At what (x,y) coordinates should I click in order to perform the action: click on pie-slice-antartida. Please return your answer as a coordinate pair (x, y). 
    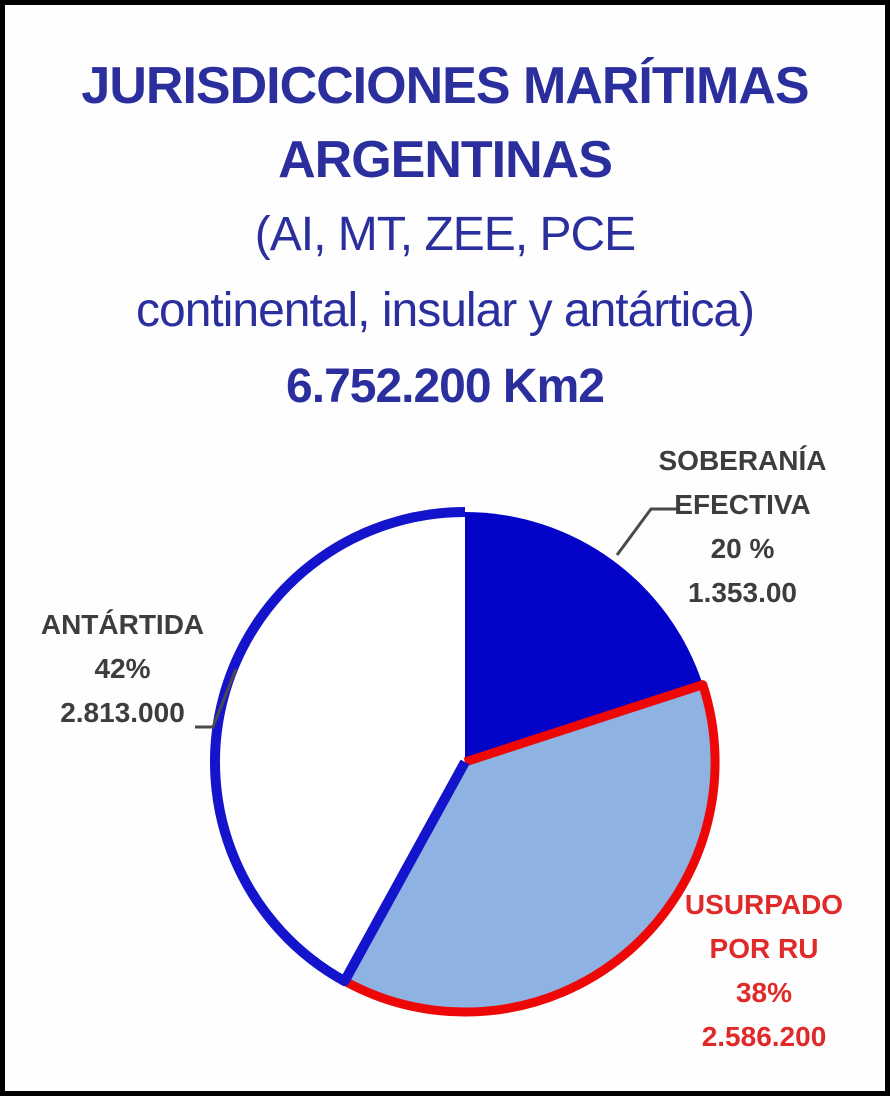
    Looking at the image, I should click on (339, 747).